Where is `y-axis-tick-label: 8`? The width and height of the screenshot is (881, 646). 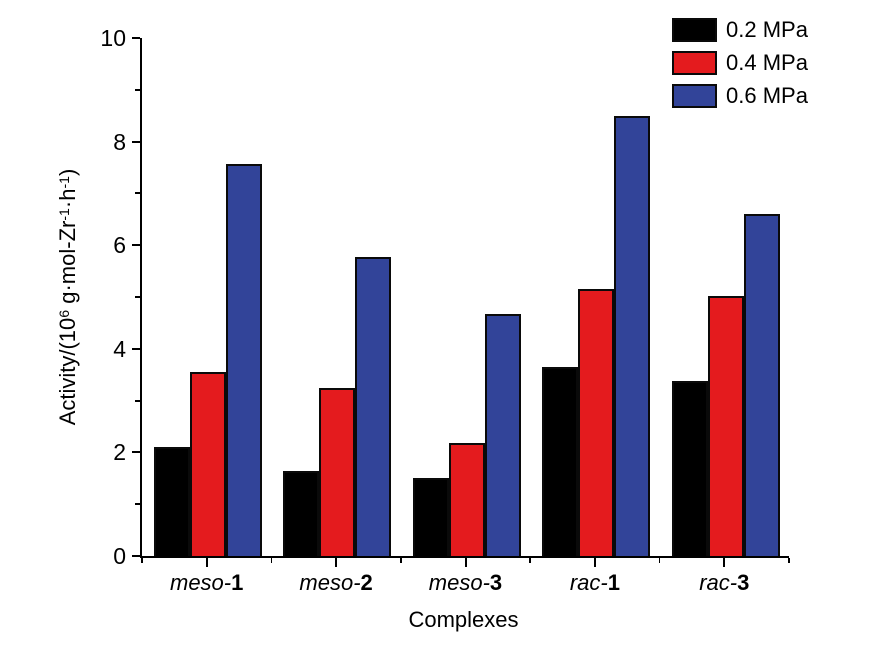
y-axis-tick-label: 8 is located at coordinates (119, 141).